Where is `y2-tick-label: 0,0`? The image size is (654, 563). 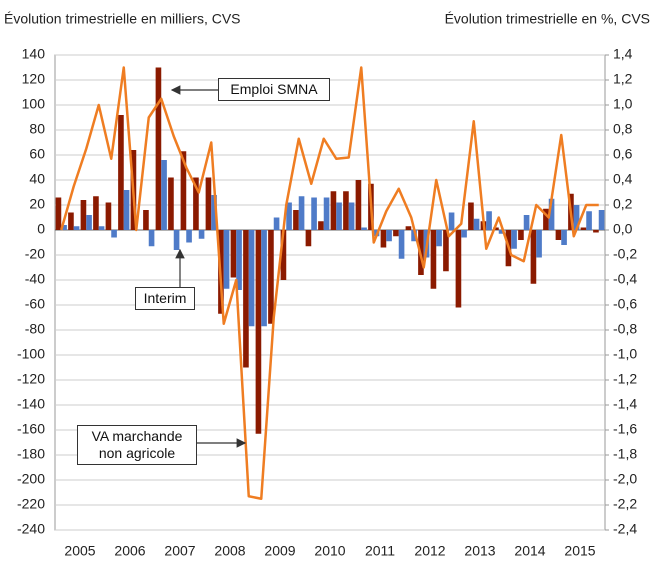
y2-tick-label: 0,0 is located at coordinates (623, 229).